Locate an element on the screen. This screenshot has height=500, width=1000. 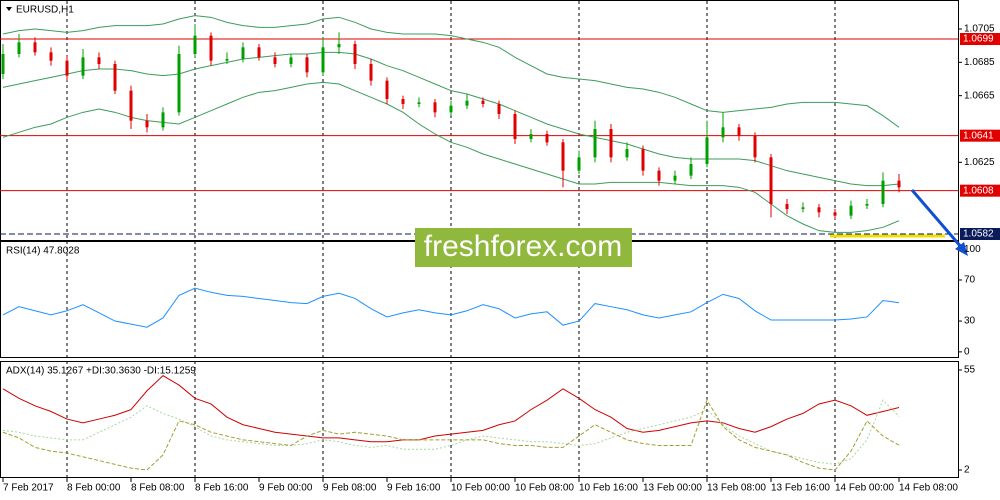
dashed-level-label: 1.0582 is located at coordinates (978, 234).